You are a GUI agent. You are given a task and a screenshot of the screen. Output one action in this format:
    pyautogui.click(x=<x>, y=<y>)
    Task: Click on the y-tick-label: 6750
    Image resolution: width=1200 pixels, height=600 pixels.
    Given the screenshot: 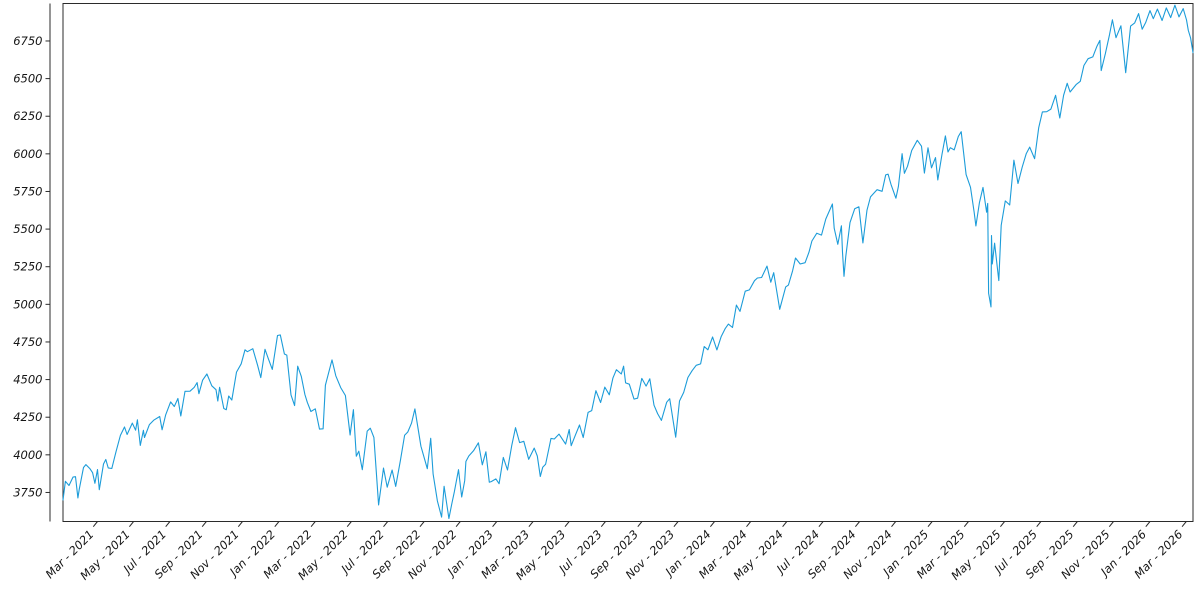 What is the action you would take?
    pyautogui.click(x=27, y=41)
    